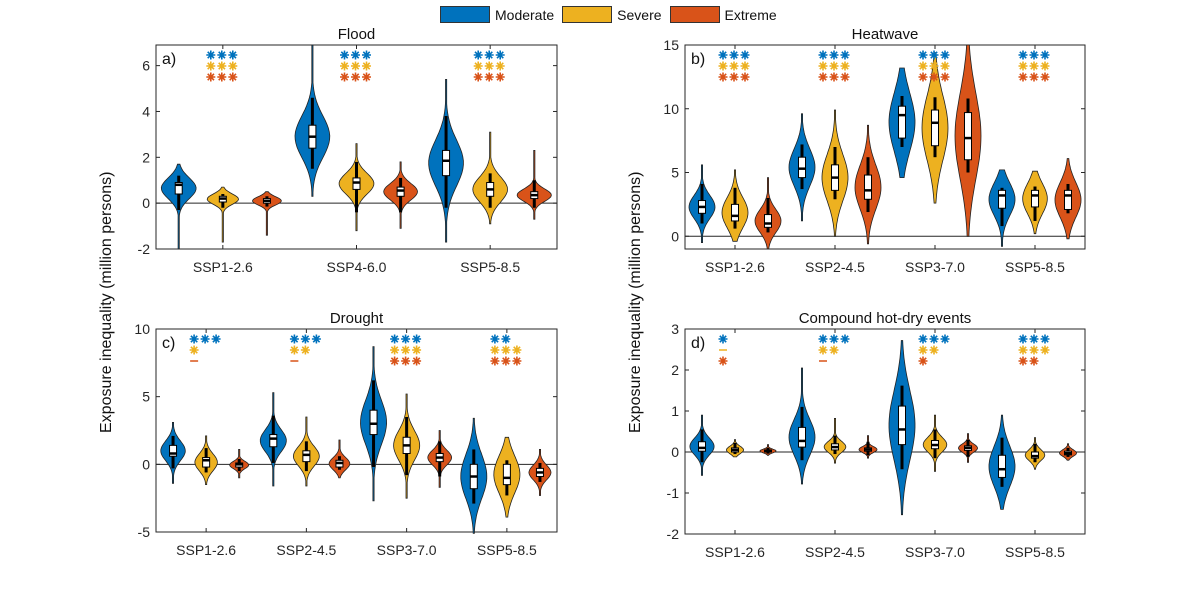 The width and height of the screenshot is (1200, 600). Describe the element at coordinates (673, 493) in the screenshot. I see `y-tick-label: -1` at that location.